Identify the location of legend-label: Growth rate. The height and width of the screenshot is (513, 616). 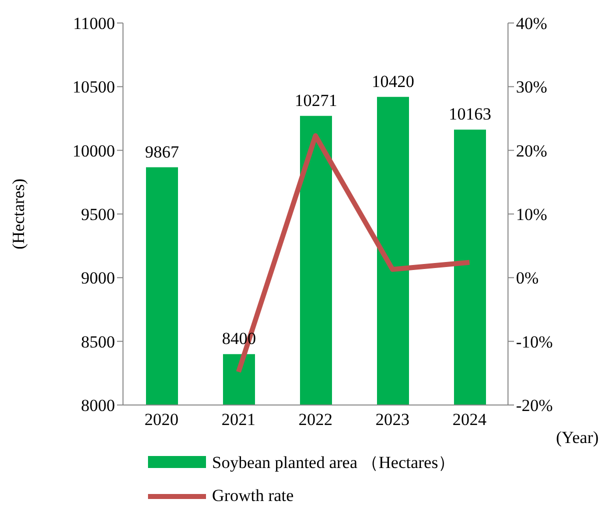
(253, 496).